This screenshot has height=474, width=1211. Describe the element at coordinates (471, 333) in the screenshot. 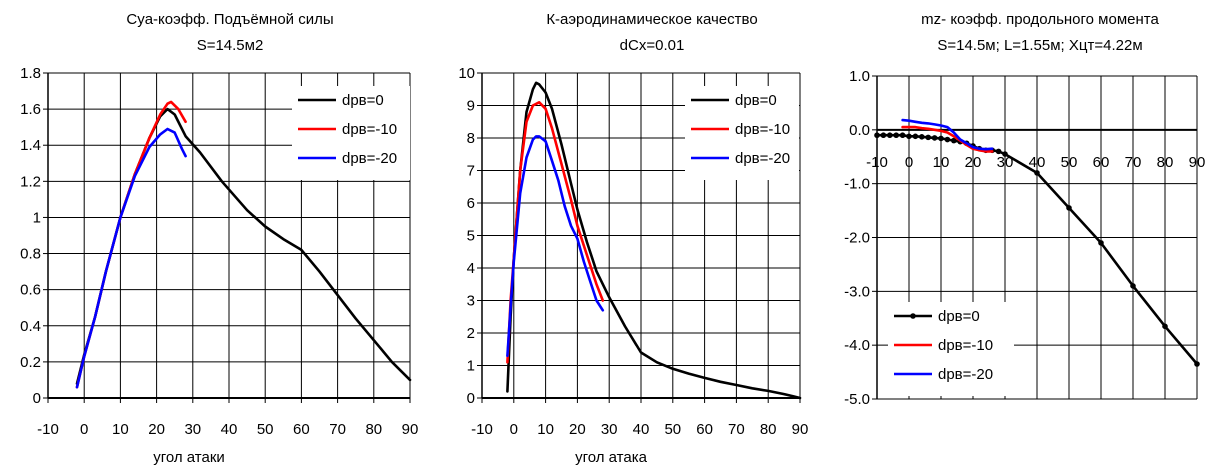

I see `y-tick-label: 2` at that location.